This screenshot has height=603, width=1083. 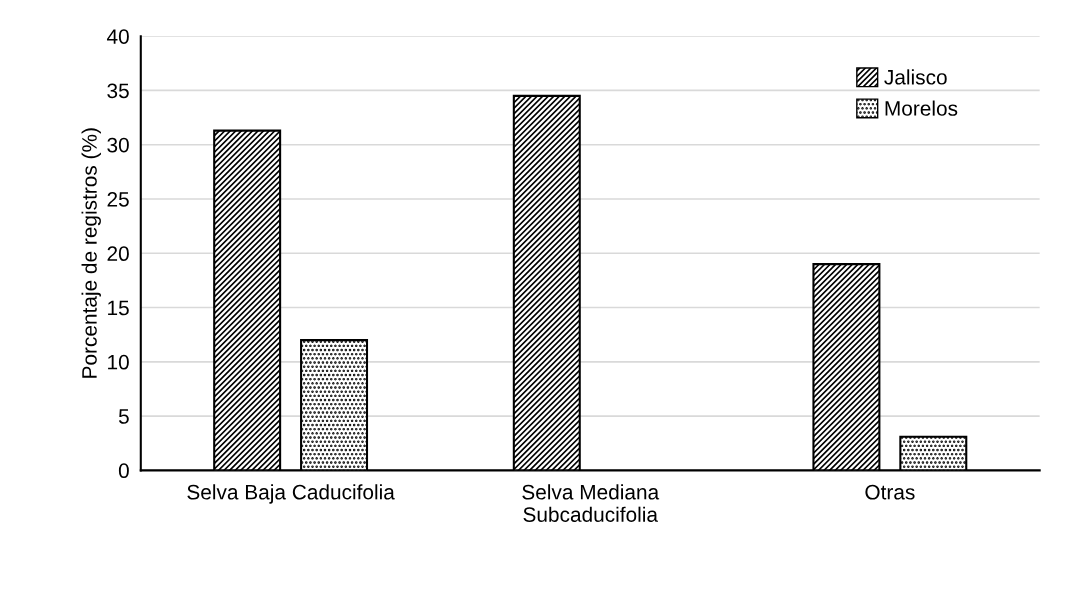 I want to click on y-tick-label: 20, so click(x=118, y=254).